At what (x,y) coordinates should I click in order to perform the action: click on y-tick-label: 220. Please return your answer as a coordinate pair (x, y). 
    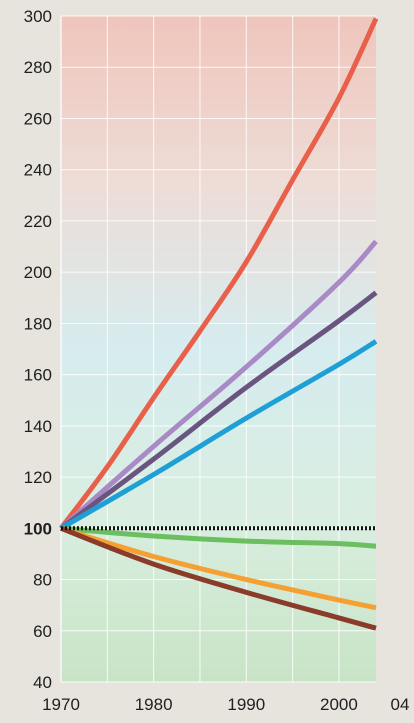
    Looking at the image, I should click on (38, 221).